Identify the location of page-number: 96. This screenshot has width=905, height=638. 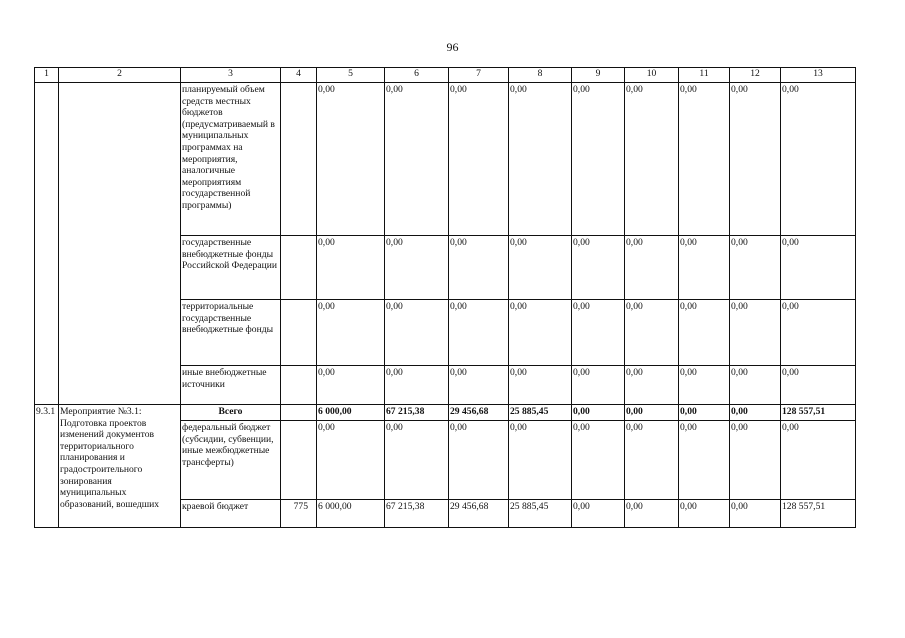
(452, 47).